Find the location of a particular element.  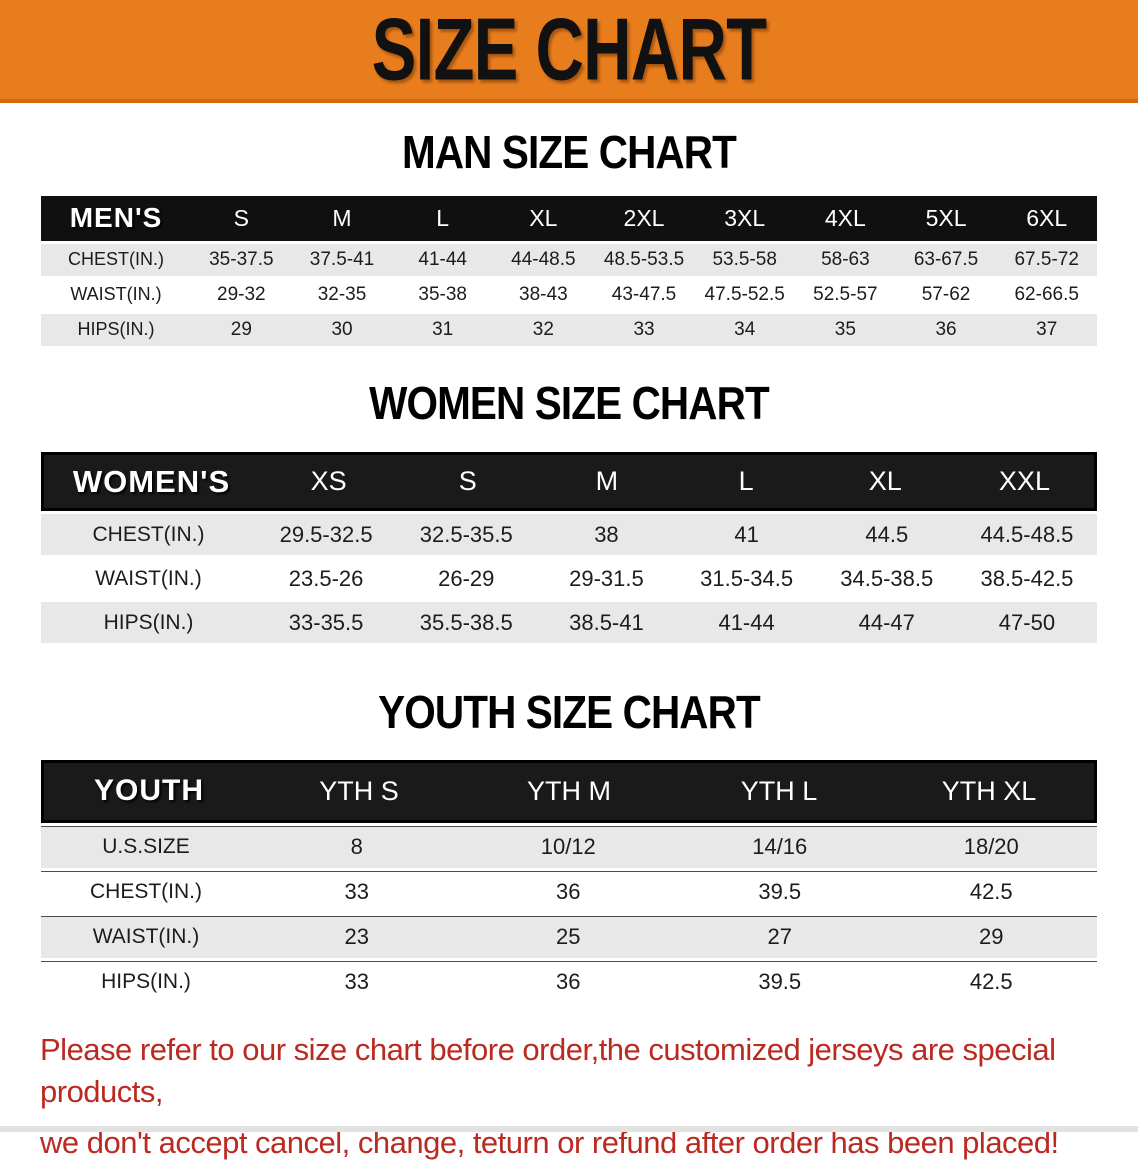

table-row: HIPS(IN.) 33 36 39.5 42.5 is located at coordinates (569, 981).